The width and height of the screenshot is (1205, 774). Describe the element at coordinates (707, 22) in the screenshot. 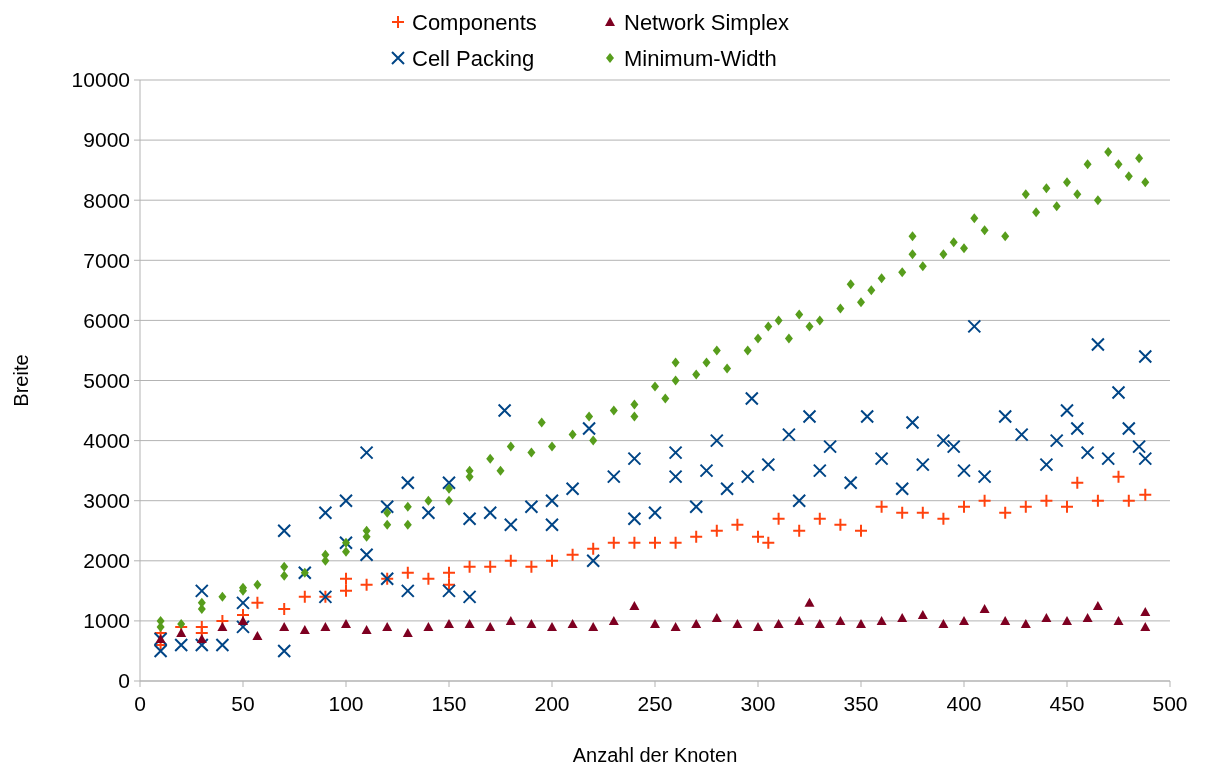

I see `legend-label: Network Simplex` at that location.